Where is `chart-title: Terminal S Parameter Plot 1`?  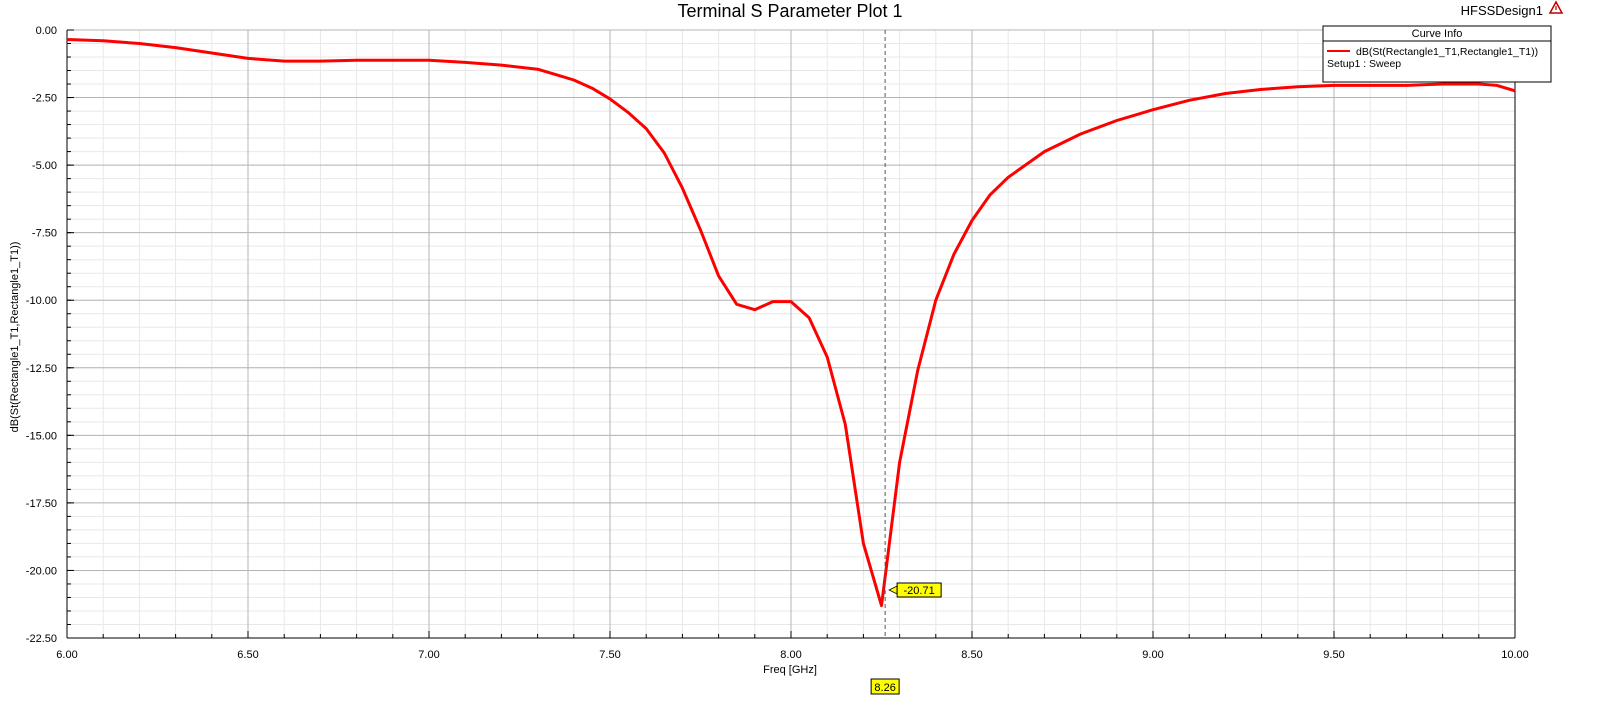 chart-title: Terminal S Parameter Plot 1 is located at coordinates (789, 11).